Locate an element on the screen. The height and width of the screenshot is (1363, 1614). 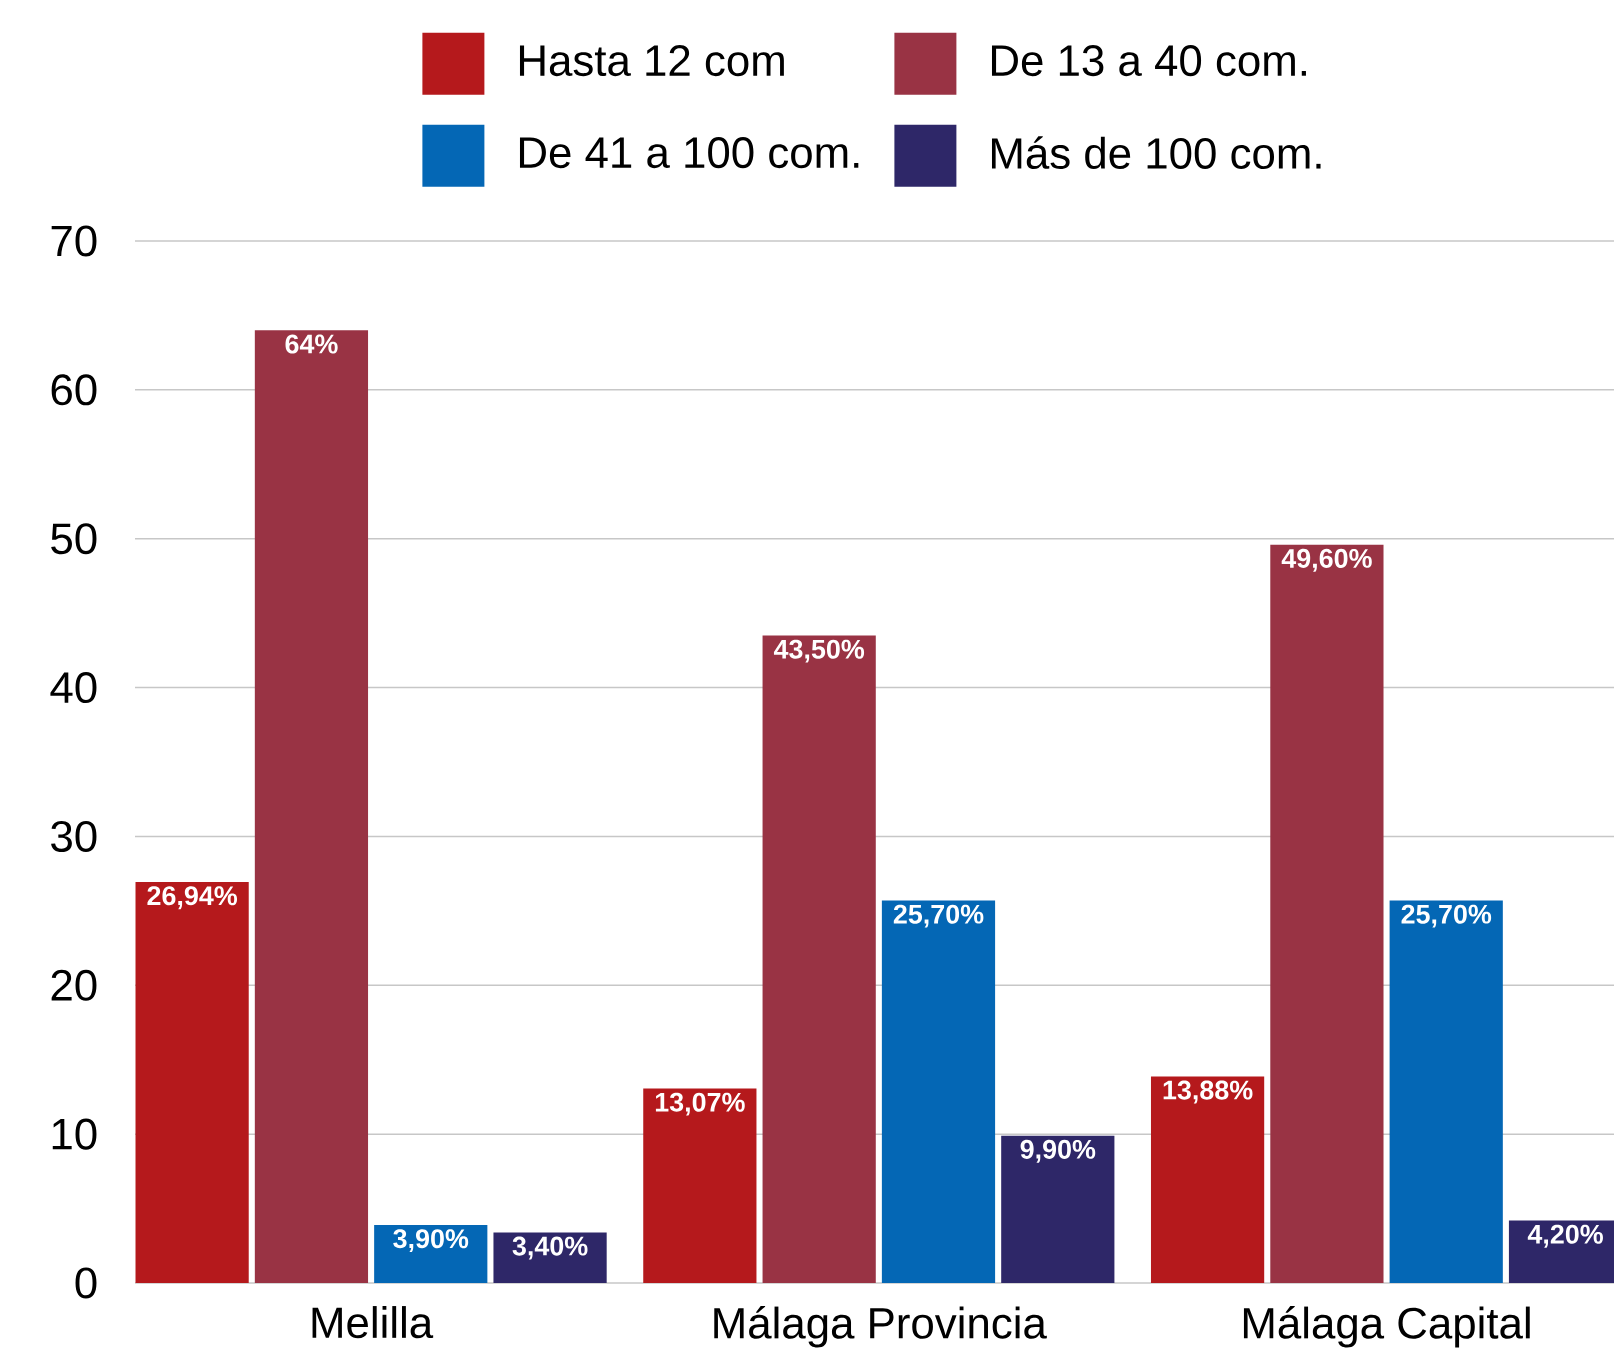
x-tick-label: Málaga Provincia is located at coordinates (880, 1327).